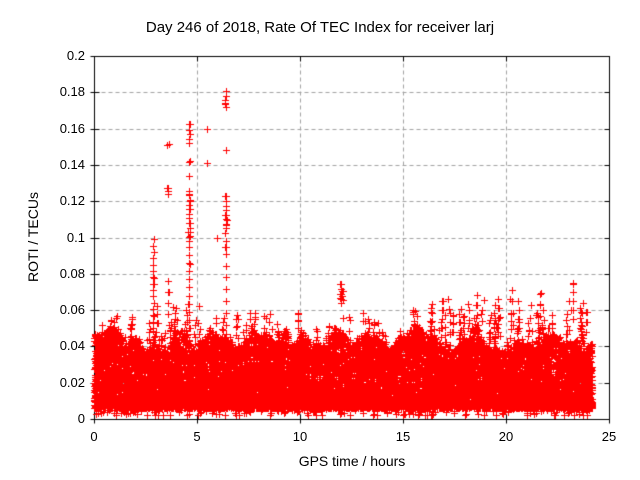 The image size is (640, 480). I want to click on y-tick-label: 0.2, so click(75, 55).